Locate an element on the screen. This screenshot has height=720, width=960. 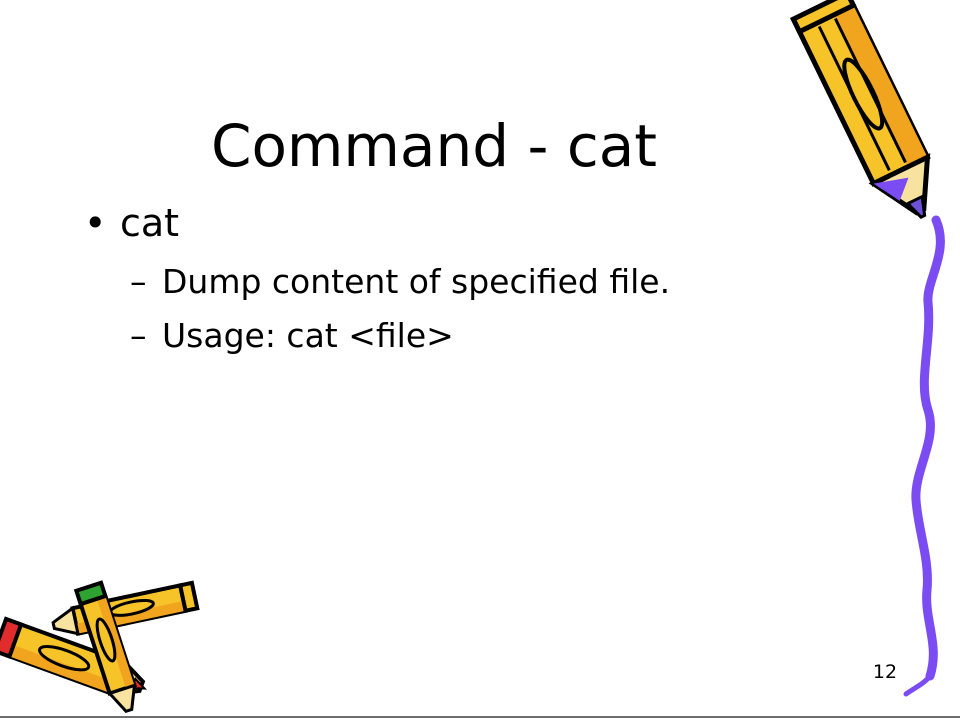
sub-bullet-text: Dump content of specified file. is located at coordinates (416, 281).